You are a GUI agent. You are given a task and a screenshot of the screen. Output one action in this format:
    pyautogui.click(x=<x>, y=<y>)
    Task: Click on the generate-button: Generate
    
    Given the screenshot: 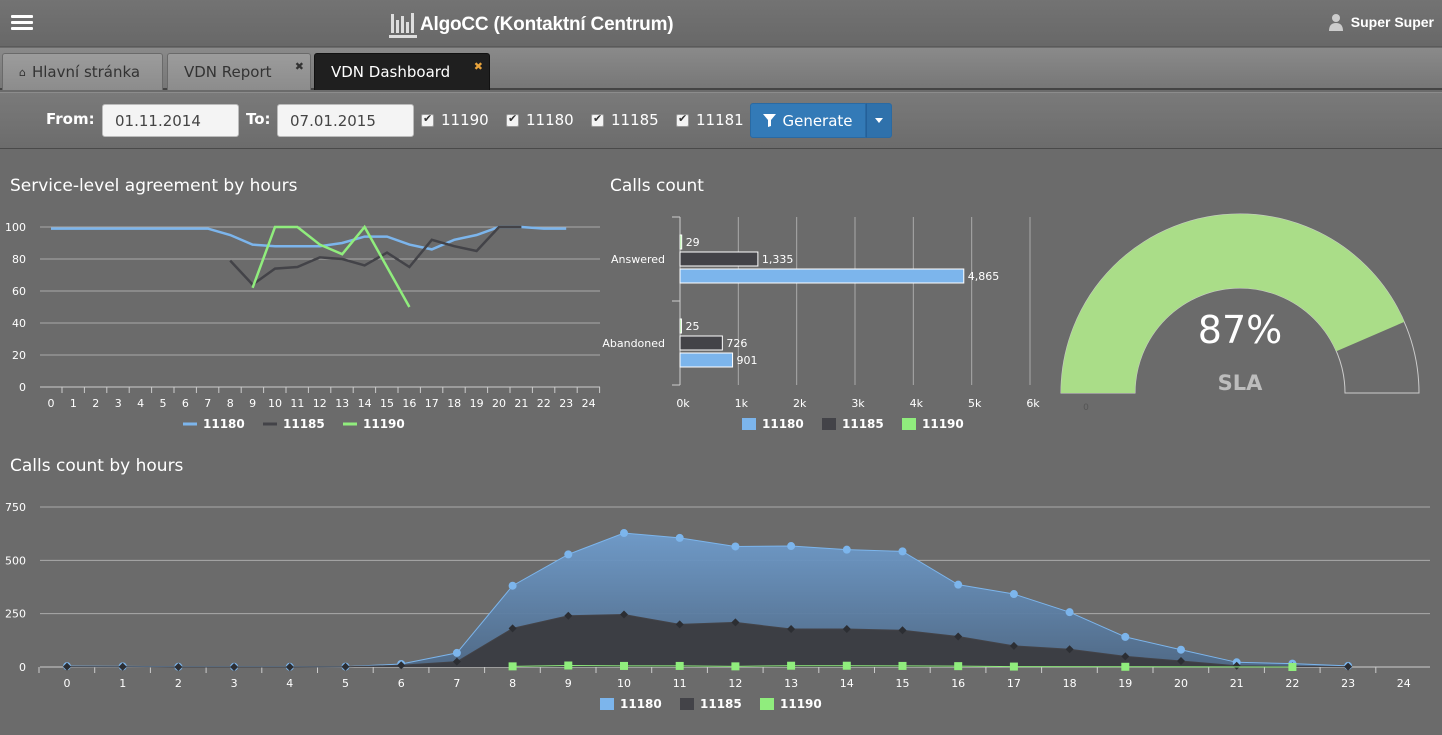 What is the action you would take?
    pyautogui.click(x=808, y=120)
    